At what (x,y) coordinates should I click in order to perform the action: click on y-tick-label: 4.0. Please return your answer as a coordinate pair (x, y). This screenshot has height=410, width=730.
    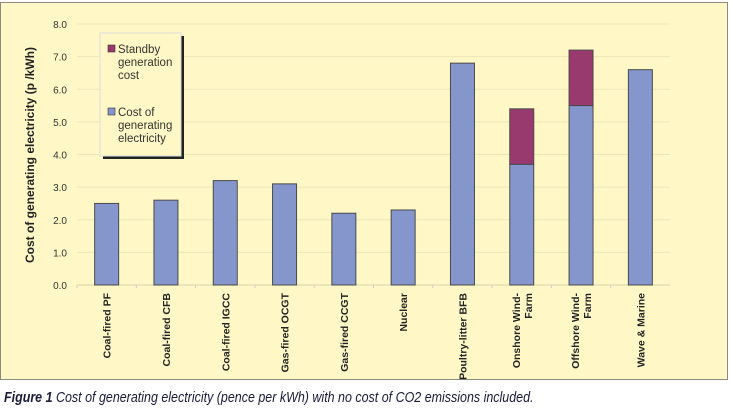
    Looking at the image, I should click on (60, 156).